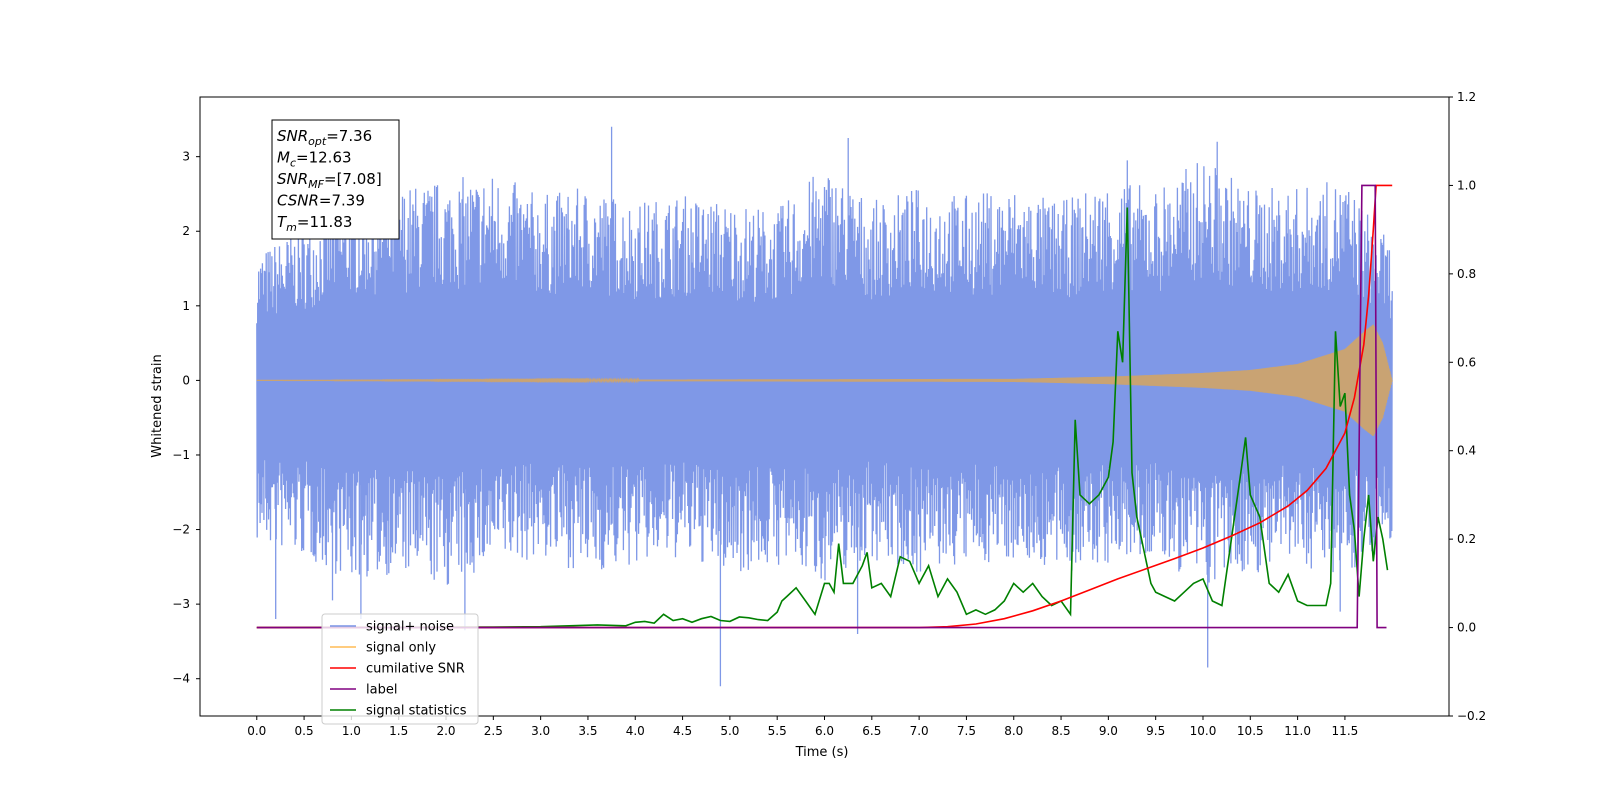 The height and width of the screenshot is (800, 1600). I want to click on y-tick-label: 1, so click(186, 306).